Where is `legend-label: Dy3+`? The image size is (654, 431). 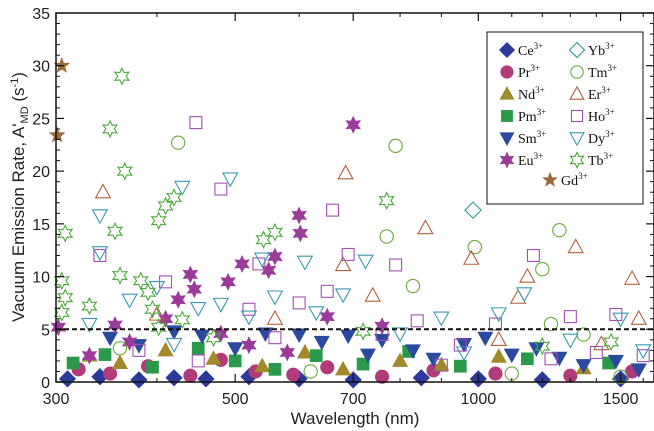 legend-label: Dy3+ is located at coordinates (601, 138).